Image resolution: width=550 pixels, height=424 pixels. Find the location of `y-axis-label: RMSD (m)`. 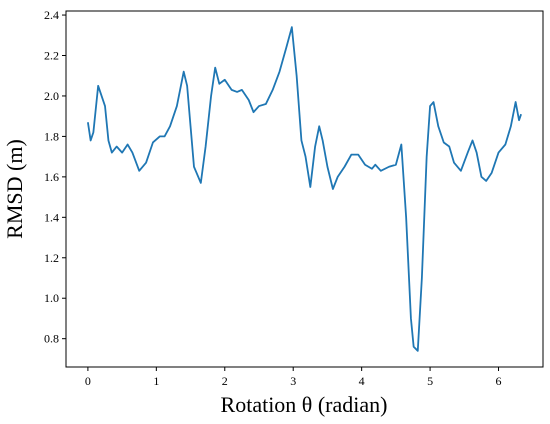

y-axis-label: RMSD (m) is located at coordinates (14, 189).